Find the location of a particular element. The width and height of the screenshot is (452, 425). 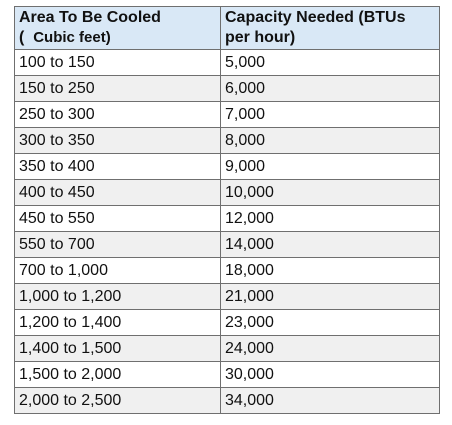

table-row: 1,200 to 1,400 23,000 is located at coordinates (227, 322).